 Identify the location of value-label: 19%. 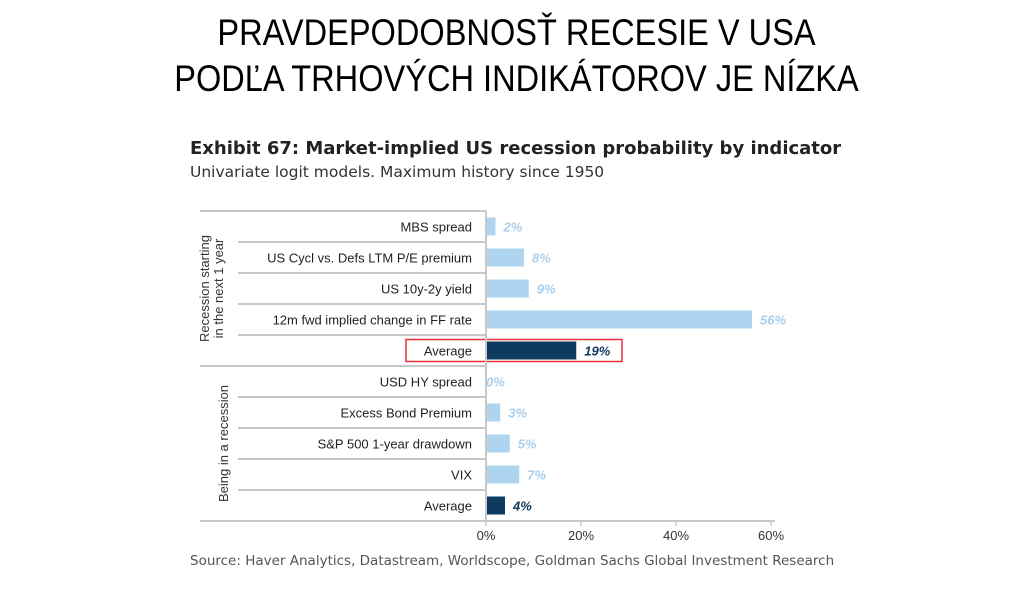
(597, 351).